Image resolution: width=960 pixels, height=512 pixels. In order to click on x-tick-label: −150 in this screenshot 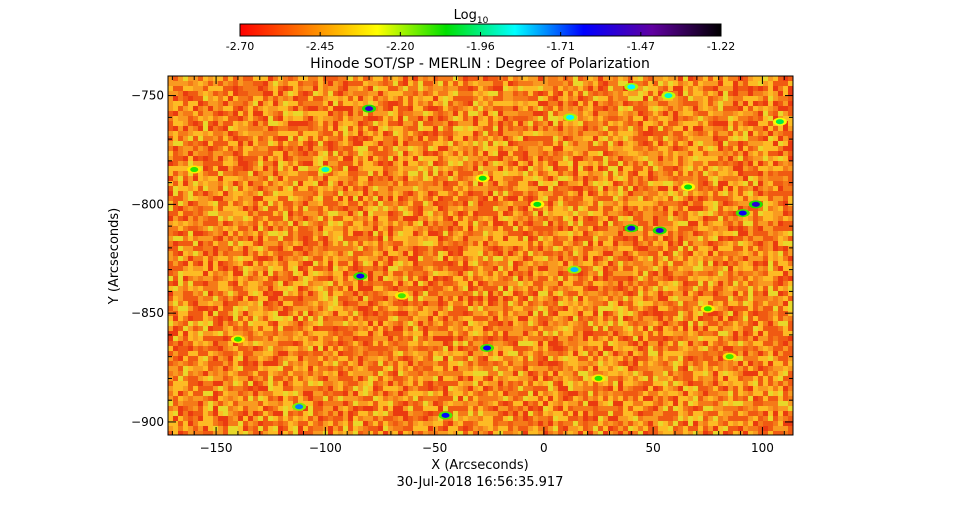, I will do `click(216, 448)`.